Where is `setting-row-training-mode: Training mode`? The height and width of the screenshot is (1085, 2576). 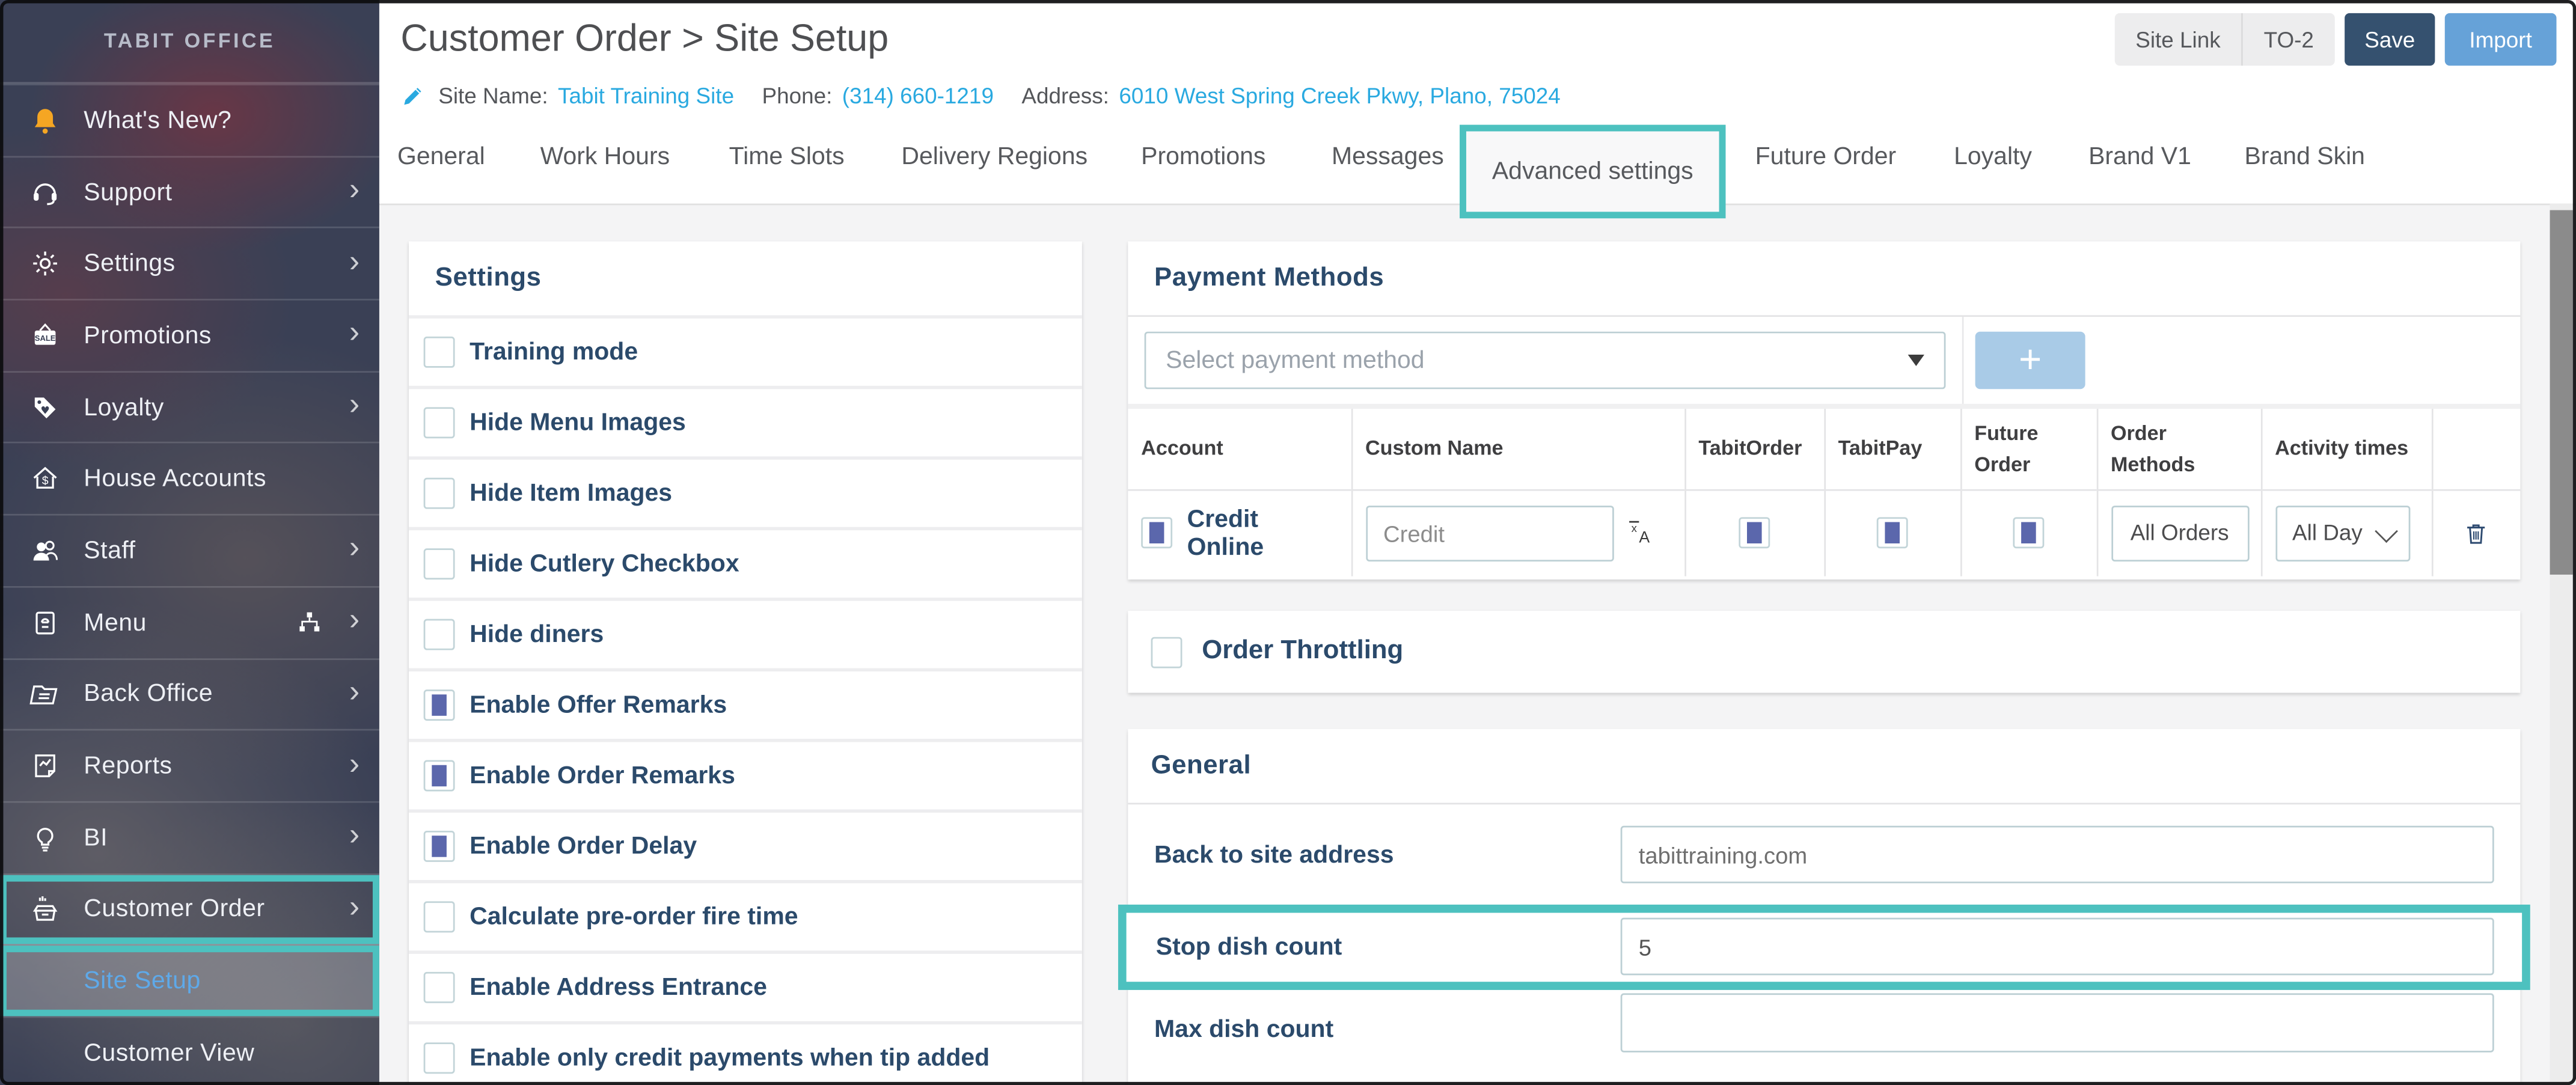
setting-row-training-mode: Training mode is located at coordinates (745, 350).